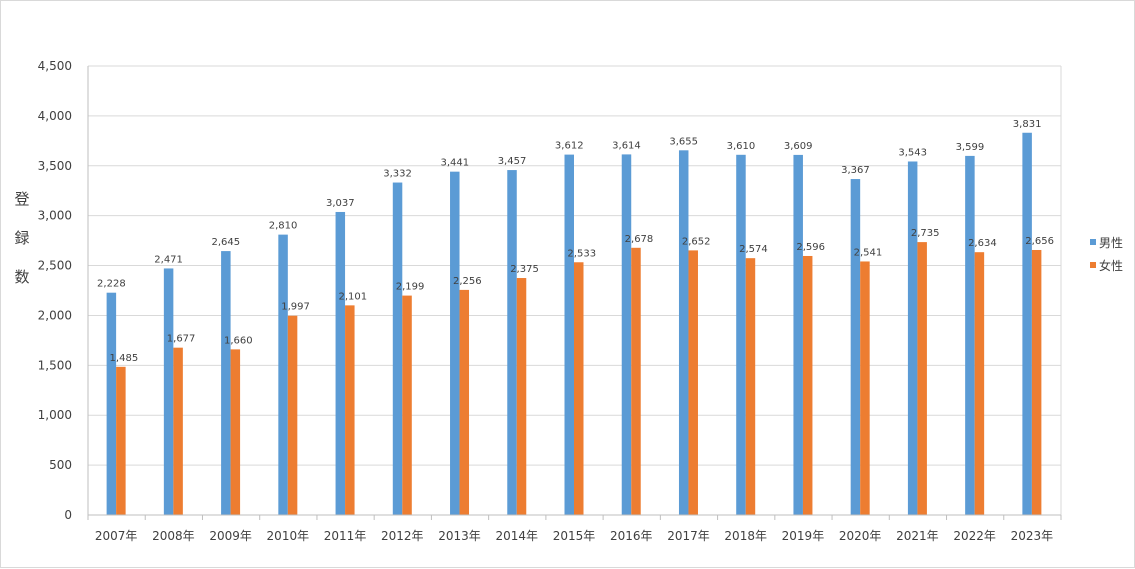  I want to click on data-label: 2,541, so click(868, 252).